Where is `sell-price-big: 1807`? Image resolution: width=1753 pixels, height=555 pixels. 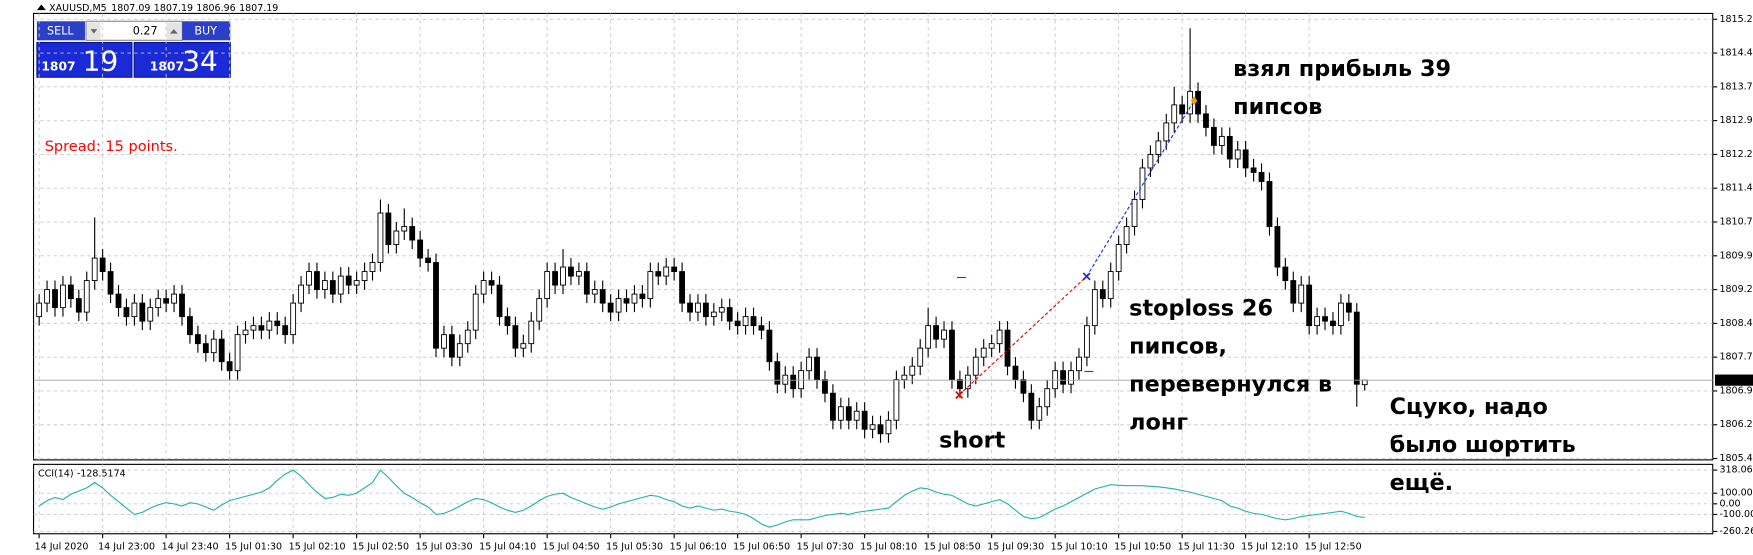 sell-price-big: 1807 is located at coordinates (58, 66).